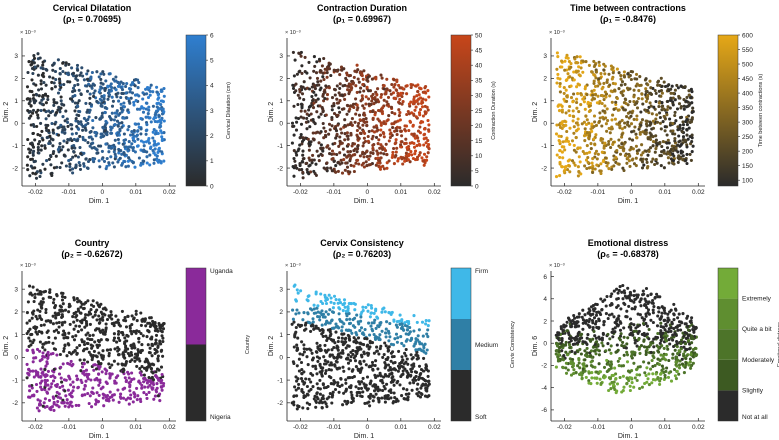 The image size is (779, 440). What do you see at coordinates (212, 186) in the screenshot?
I see `colorbar-tick-label: 0` at bounding box center [212, 186].